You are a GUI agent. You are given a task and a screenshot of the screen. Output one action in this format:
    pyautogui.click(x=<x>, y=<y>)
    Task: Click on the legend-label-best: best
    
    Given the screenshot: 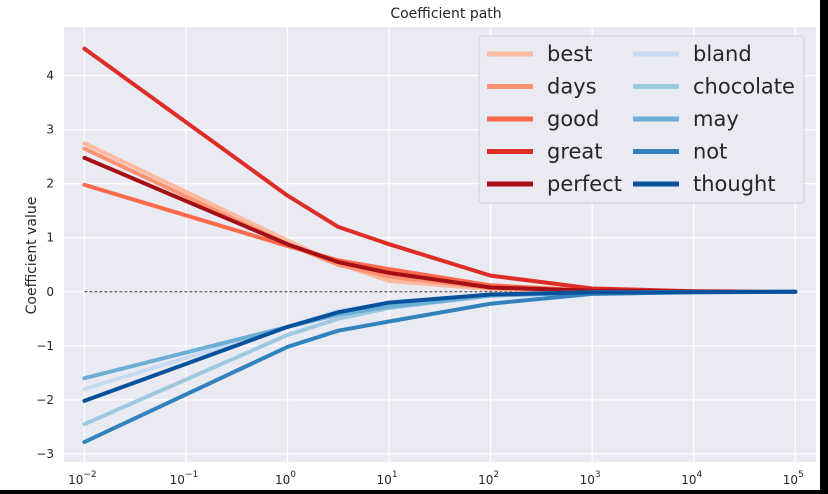 What is the action you would take?
    pyautogui.click(x=569, y=54)
    